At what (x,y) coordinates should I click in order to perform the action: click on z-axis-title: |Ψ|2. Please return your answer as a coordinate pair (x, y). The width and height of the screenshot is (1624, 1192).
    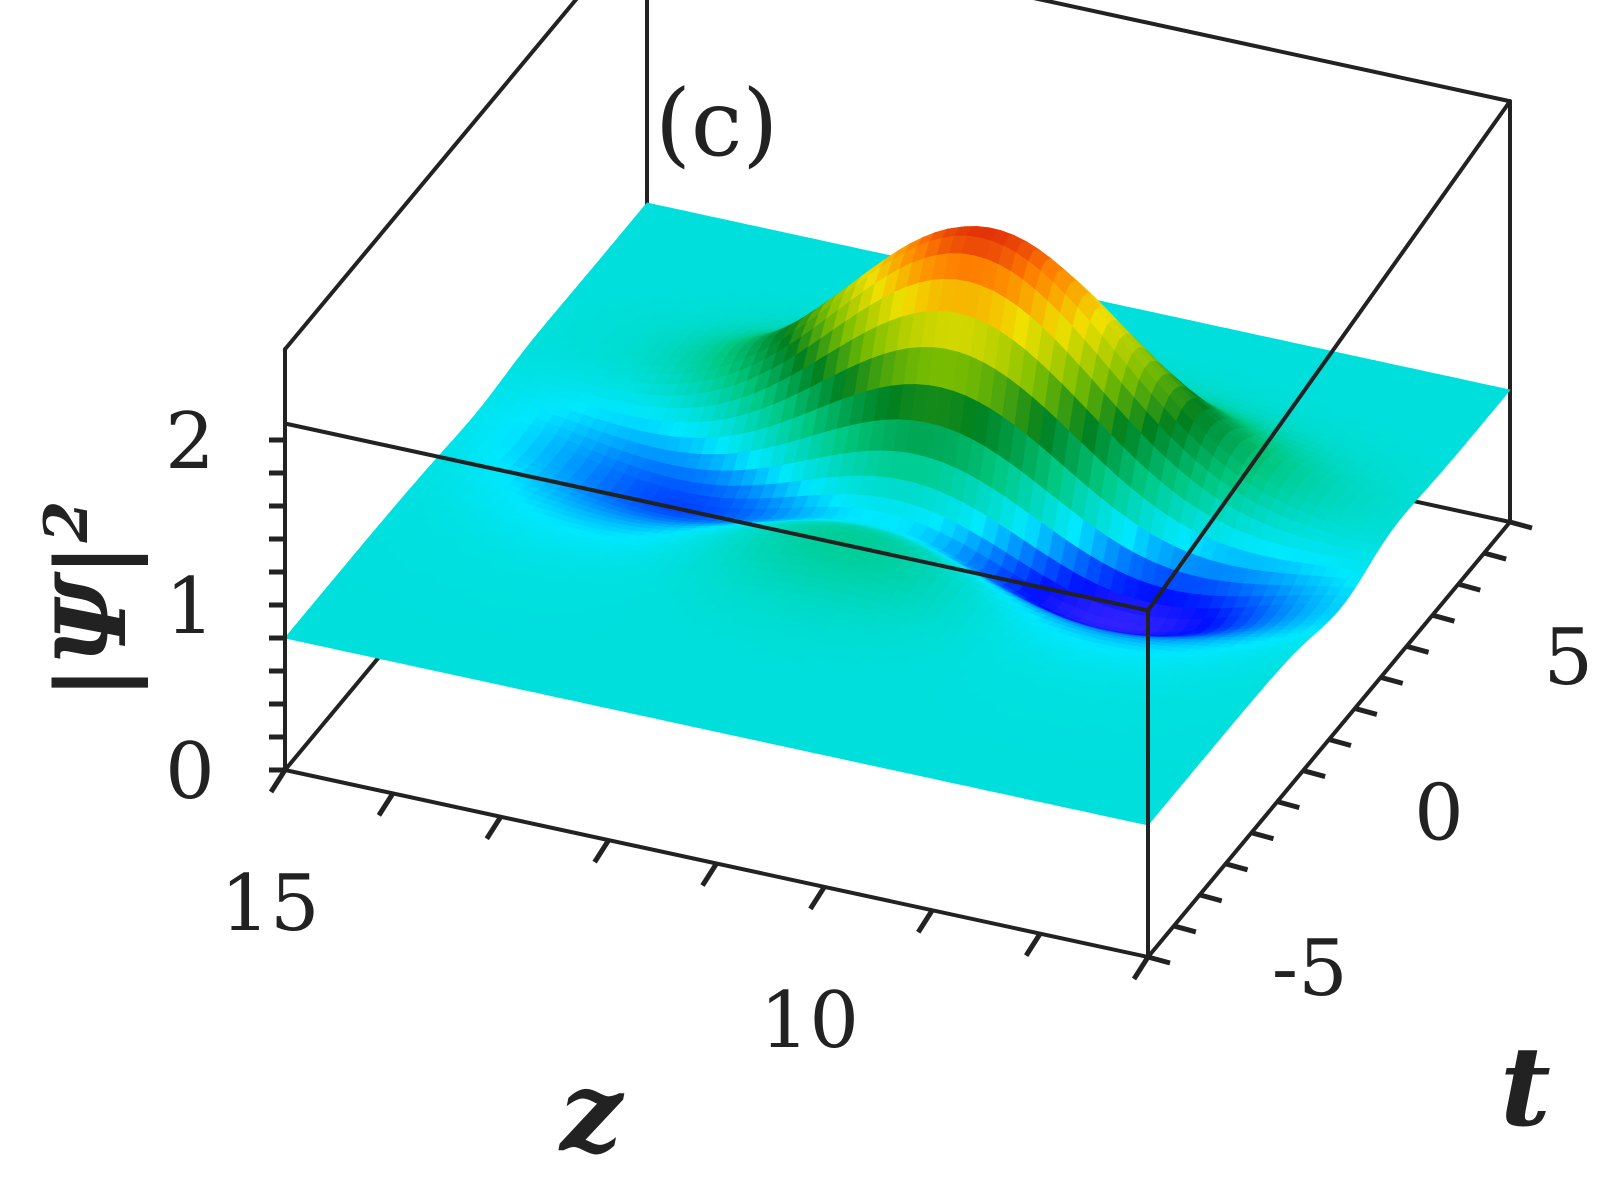
    Looking at the image, I should click on (90, 600).